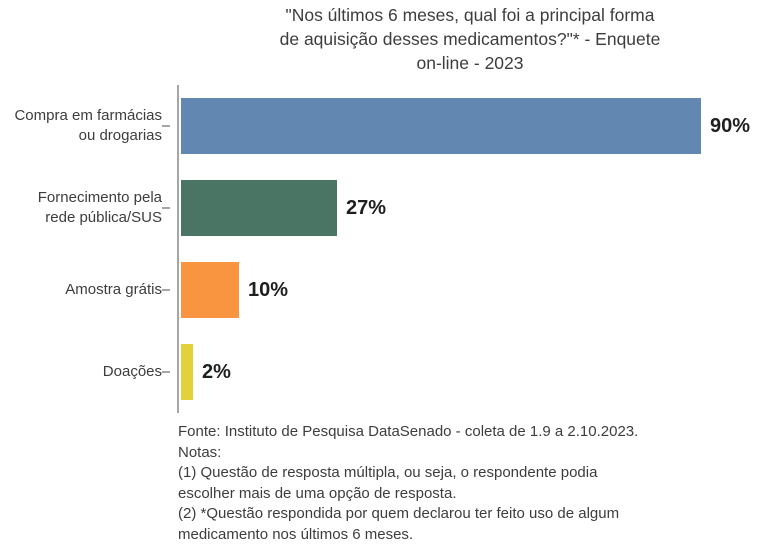  I want to click on y-axis-line, so click(178, 249).